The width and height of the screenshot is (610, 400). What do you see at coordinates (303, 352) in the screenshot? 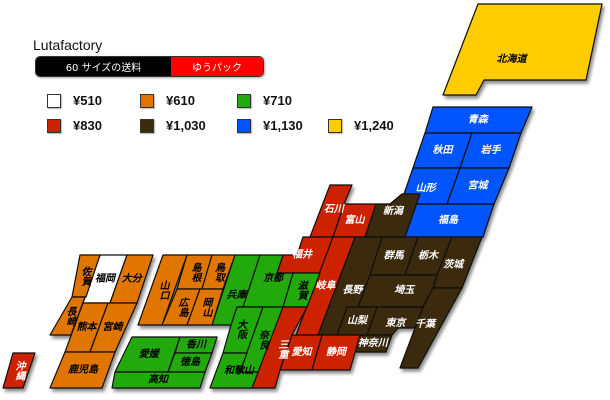
I see `prefecture-label: 愛知` at bounding box center [303, 352].